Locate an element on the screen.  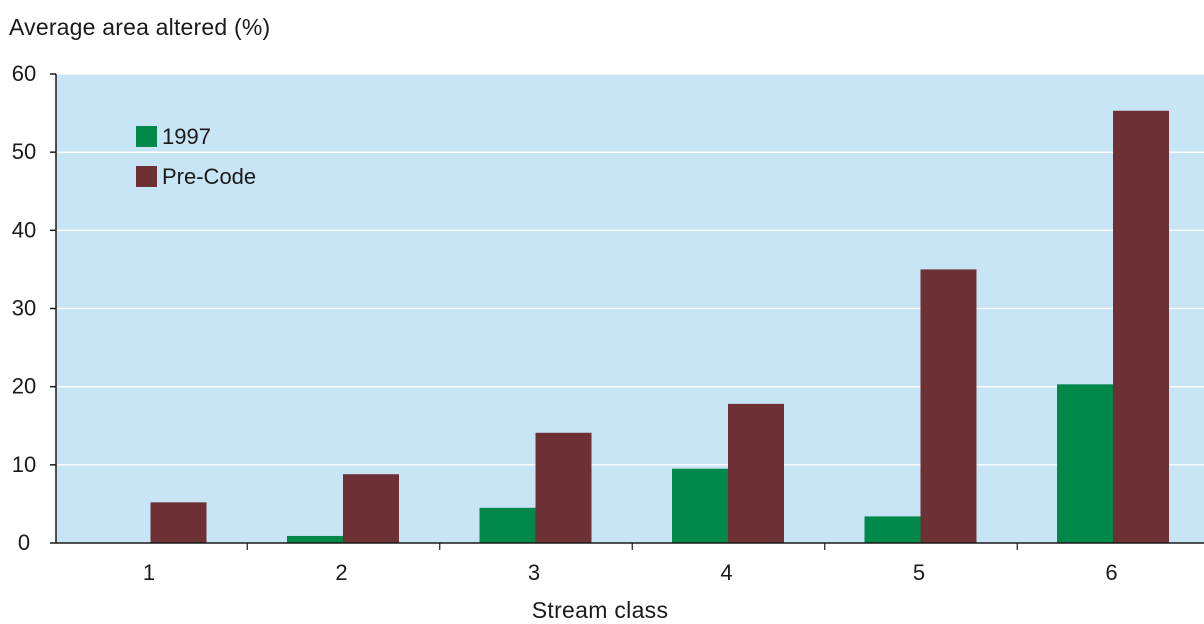
legend-swatch-pre-code is located at coordinates (146, 176).